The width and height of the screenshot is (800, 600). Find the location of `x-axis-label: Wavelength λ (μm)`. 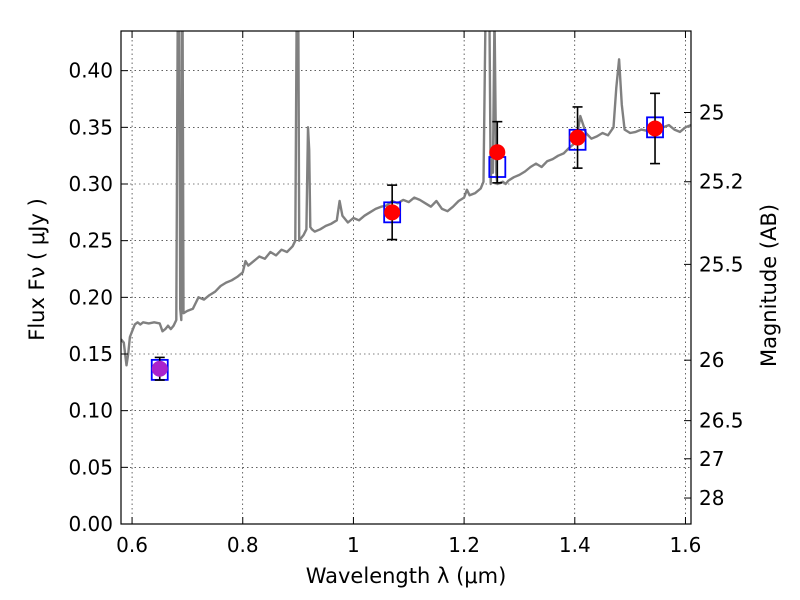

x-axis-label: Wavelength λ (μm) is located at coordinates (406, 576).